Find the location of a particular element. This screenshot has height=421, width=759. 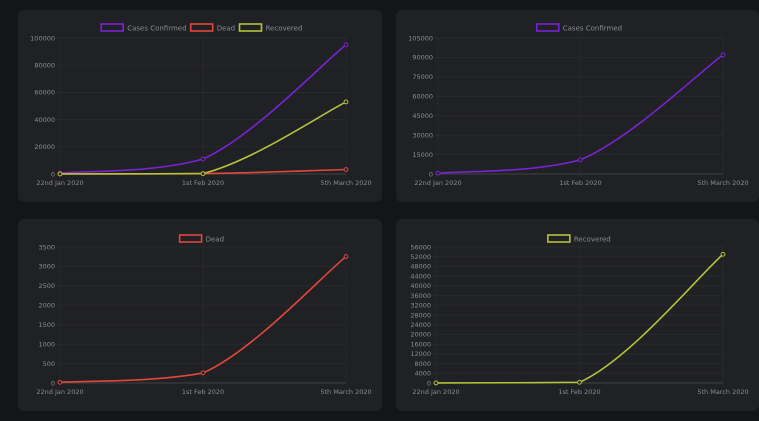

y-tick-label: 3000 is located at coordinates (46, 267).